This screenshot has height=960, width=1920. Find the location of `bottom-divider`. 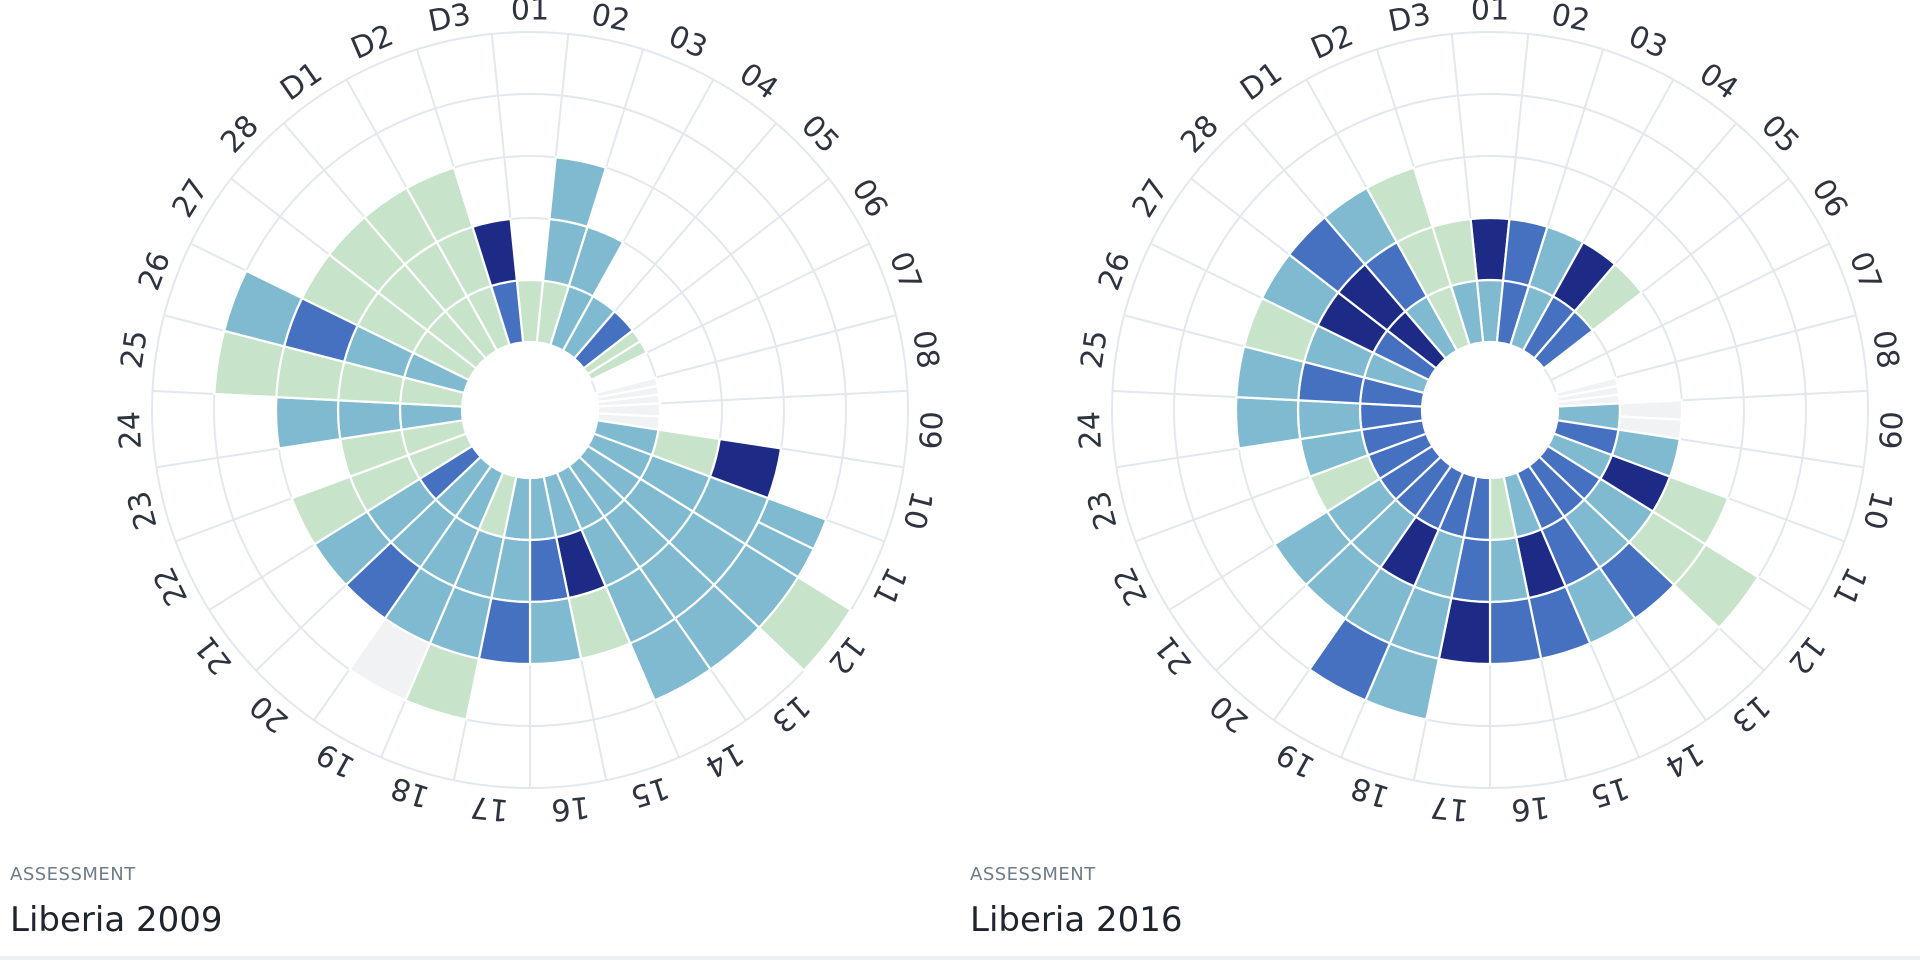

bottom-divider is located at coordinates (960, 958).